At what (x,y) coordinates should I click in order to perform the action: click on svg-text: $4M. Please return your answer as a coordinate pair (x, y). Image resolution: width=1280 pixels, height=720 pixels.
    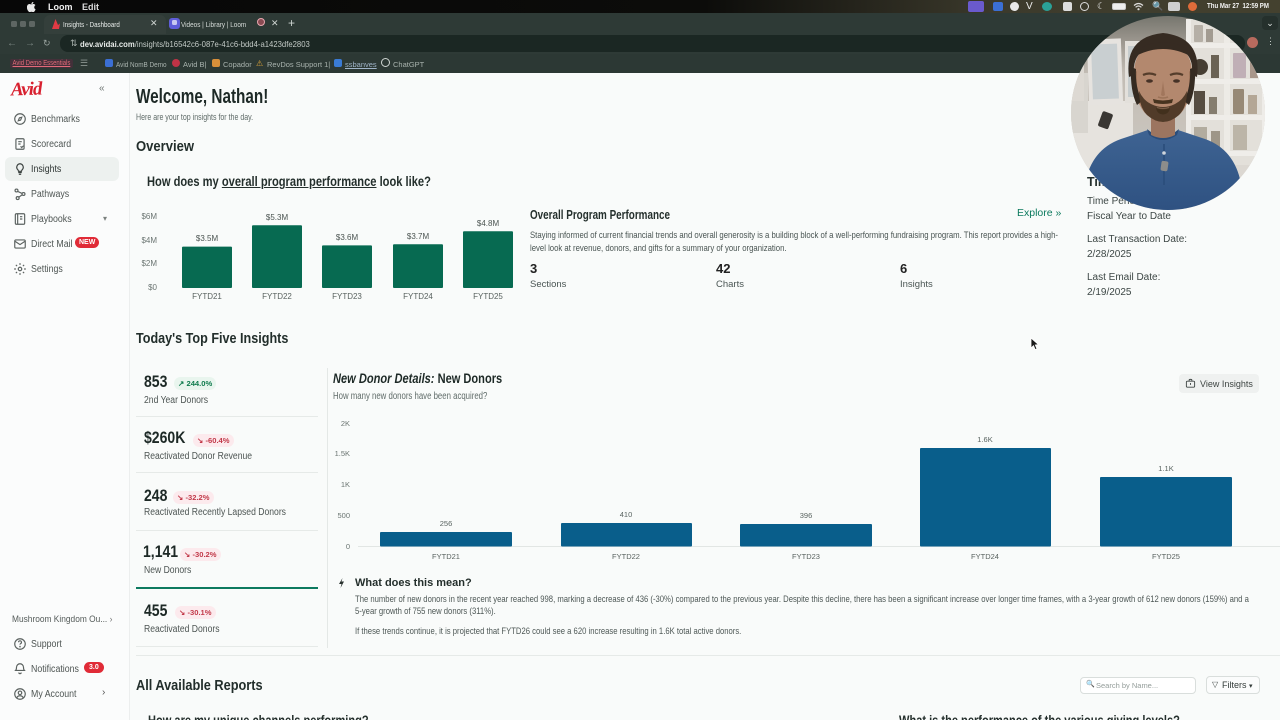
    Looking at the image, I should click on (149, 240).